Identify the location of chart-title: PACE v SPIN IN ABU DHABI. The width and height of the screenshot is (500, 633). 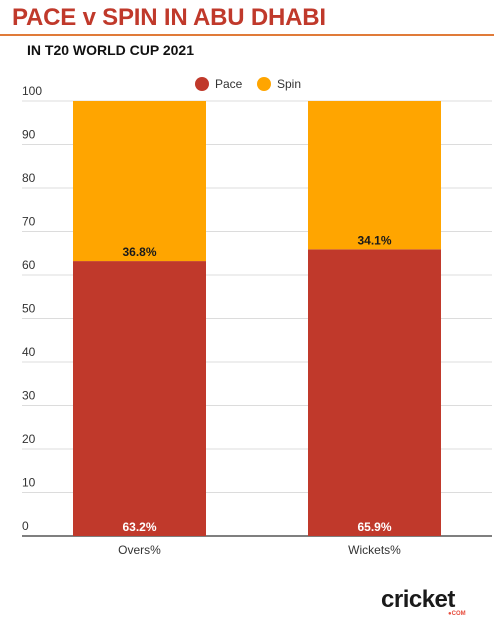
(169, 17).